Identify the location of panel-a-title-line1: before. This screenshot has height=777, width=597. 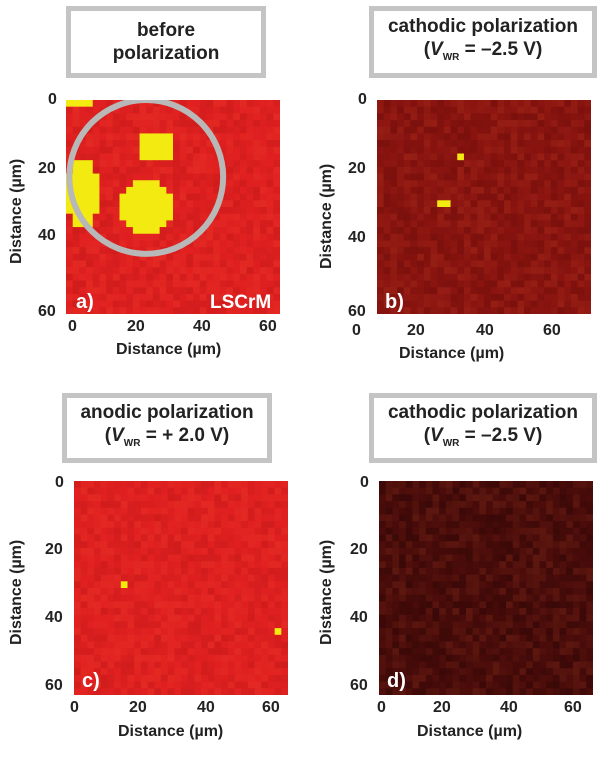
(166, 30).